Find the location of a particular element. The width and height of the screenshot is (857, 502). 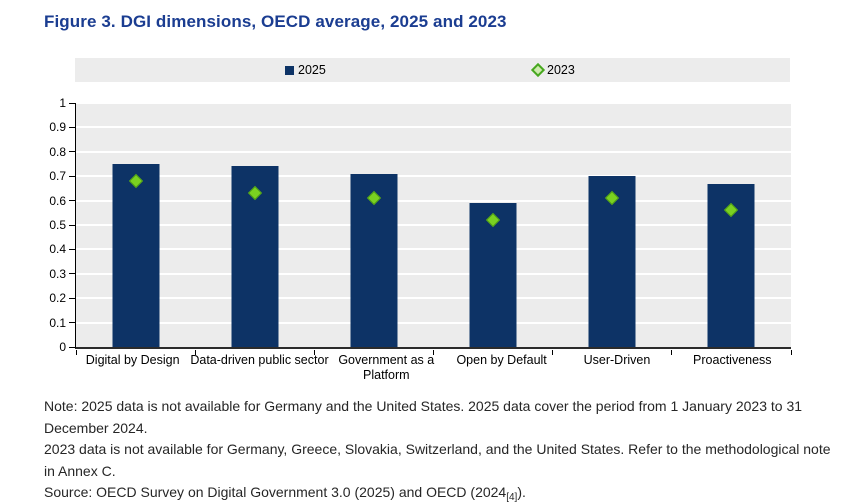

y-tick-label-0.6: 0.6 is located at coordinates (57, 200).